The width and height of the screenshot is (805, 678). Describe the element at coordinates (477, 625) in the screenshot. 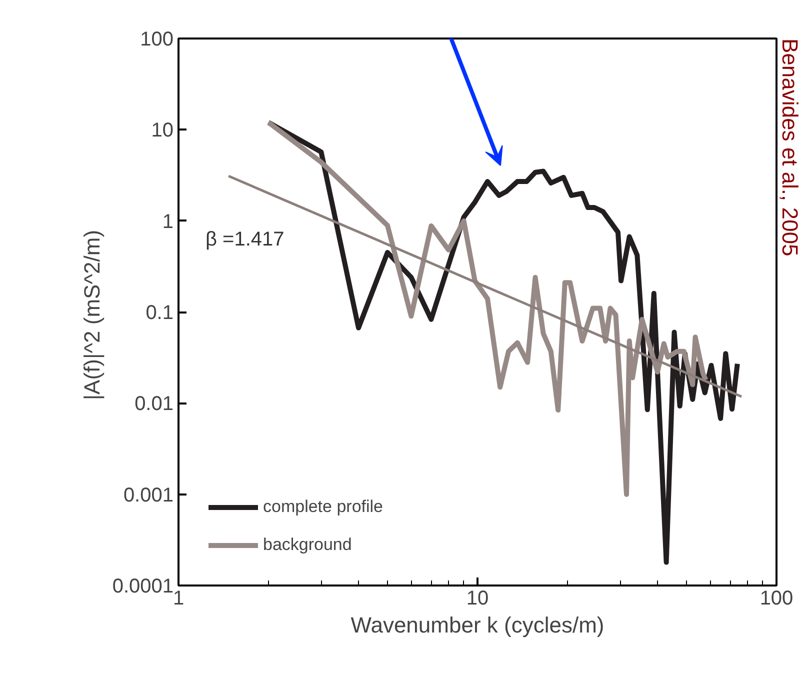

I see `x-axis-title: Wavenumber k (cycles/m)` at that location.